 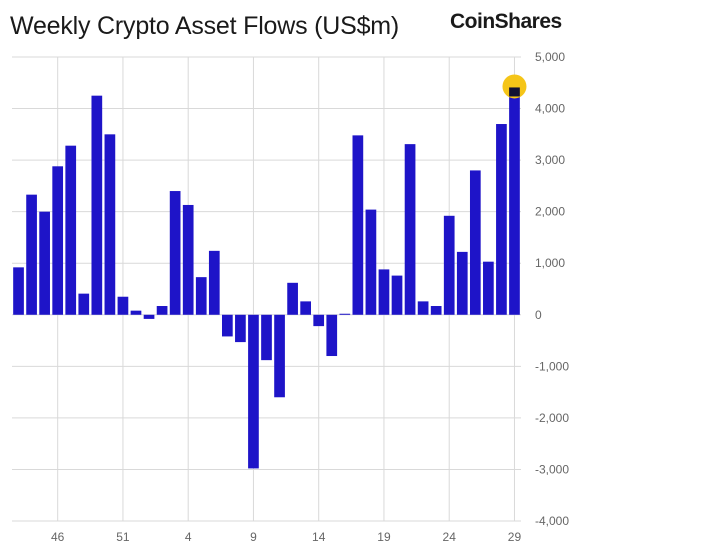 What do you see at coordinates (58, 537) in the screenshot?
I see `x-tick-label: 46` at bounding box center [58, 537].